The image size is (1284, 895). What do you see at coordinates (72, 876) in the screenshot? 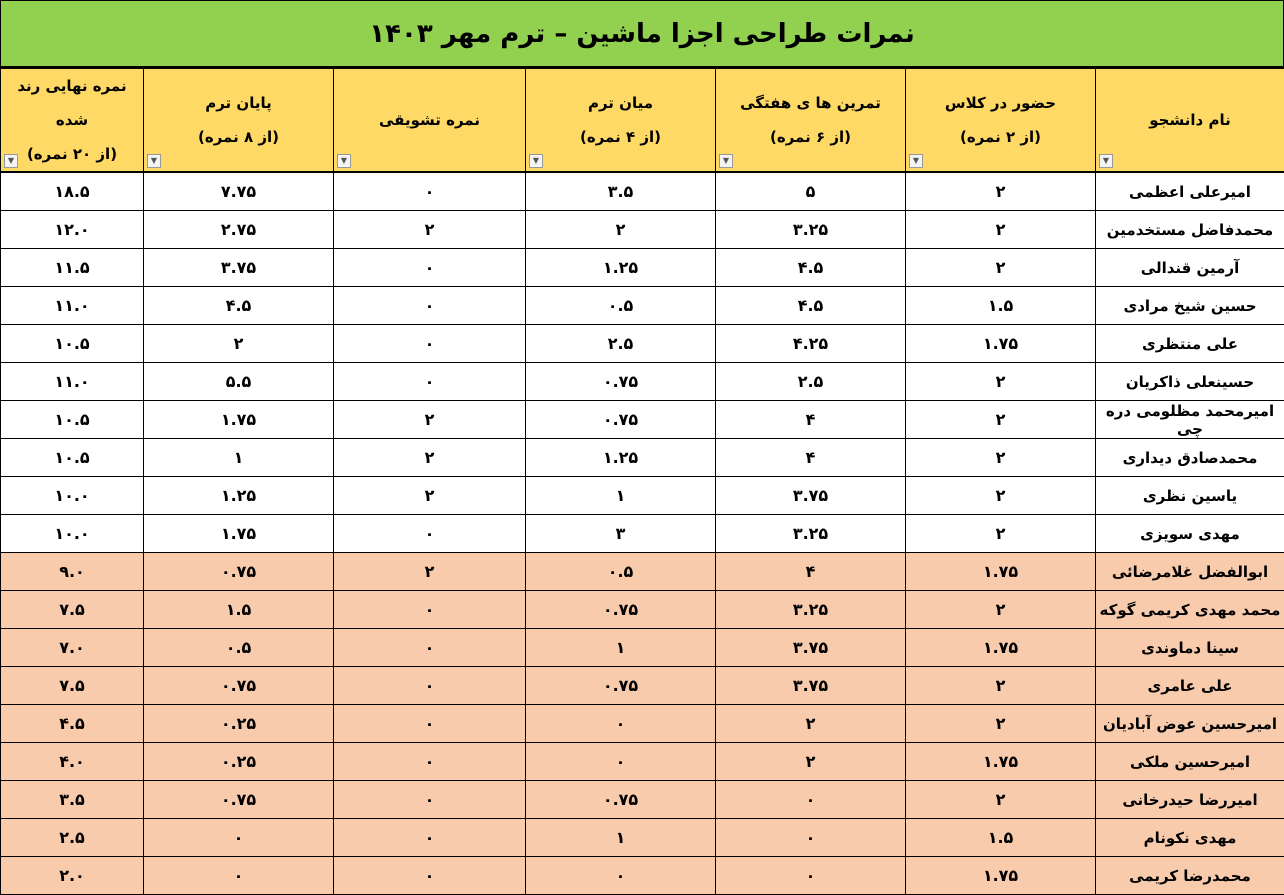
I see `final-grade-cell: ۲.۰` at bounding box center [72, 876].